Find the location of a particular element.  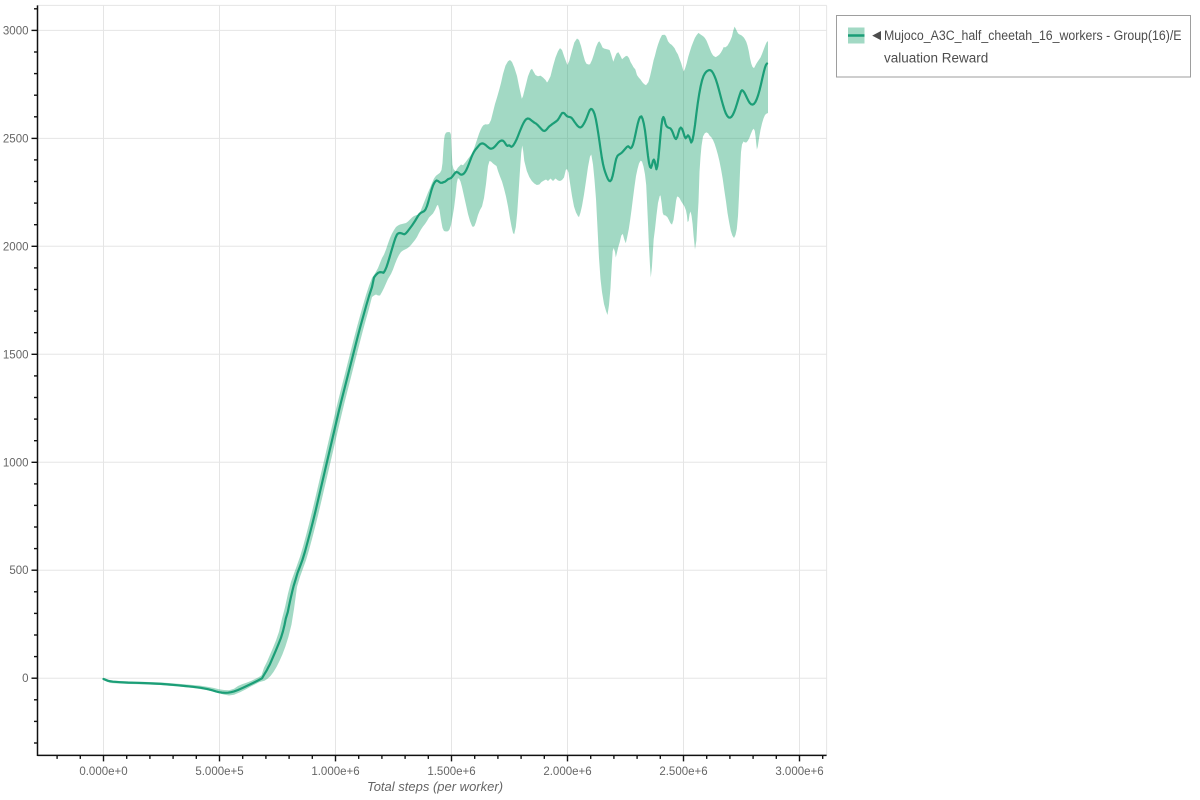

svg-text: 5.000e+5 is located at coordinates (219, 772).